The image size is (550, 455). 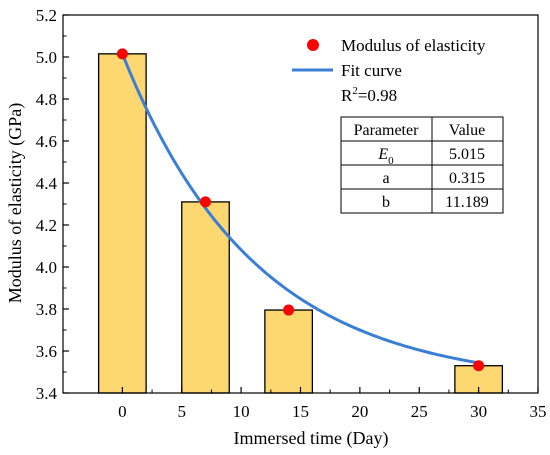 What do you see at coordinates (385, 178) in the screenshot?
I see `table-cell-param-a: a` at bounding box center [385, 178].